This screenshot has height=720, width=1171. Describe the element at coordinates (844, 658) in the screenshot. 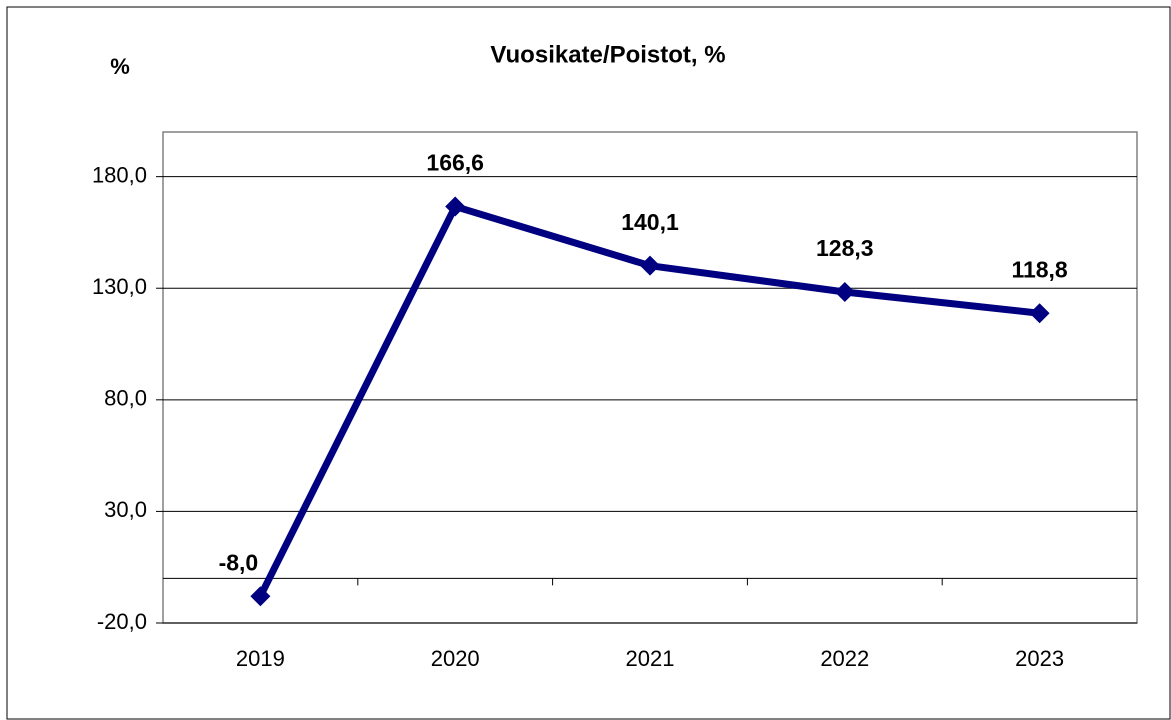

I see `x-tick-label: 2022` at that location.